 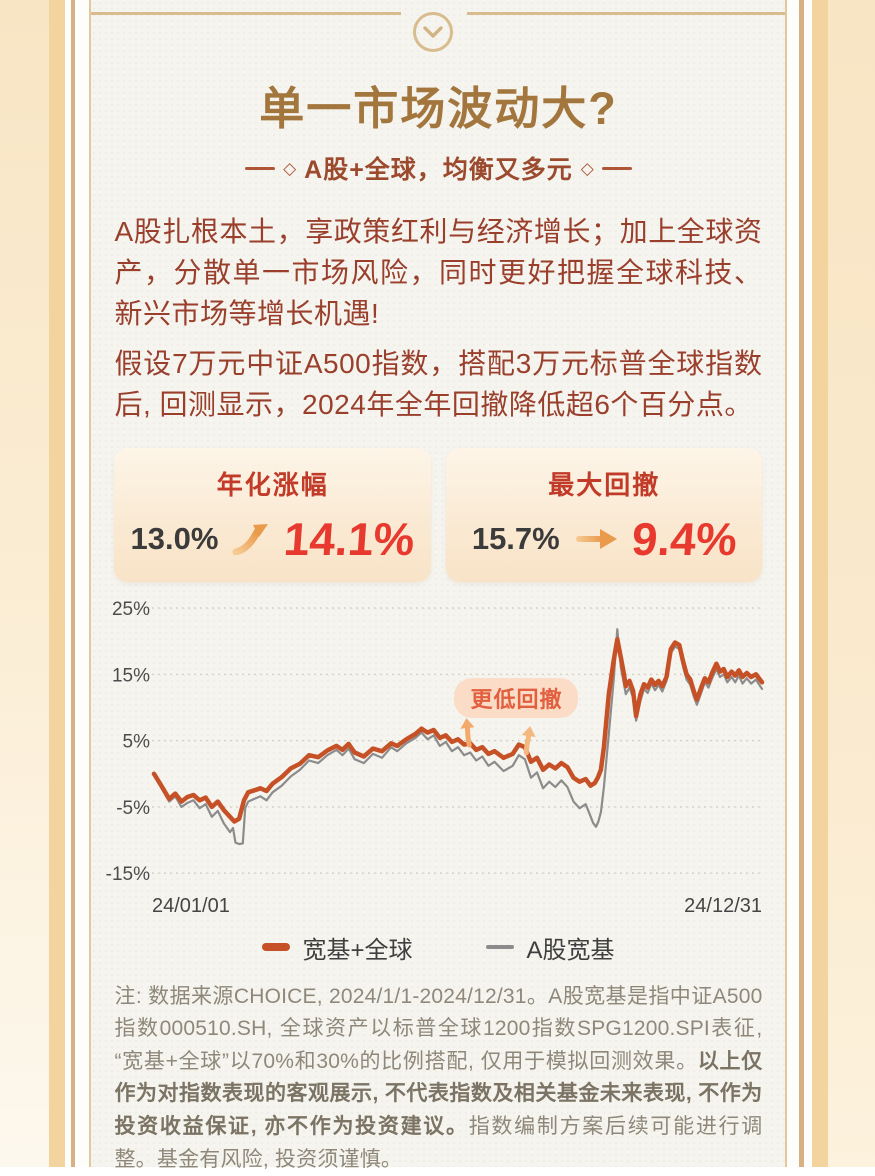 What do you see at coordinates (438, 108) in the screenshot?
I see `page-title: 单一市场波动大?` at bounding box center [438, 108].